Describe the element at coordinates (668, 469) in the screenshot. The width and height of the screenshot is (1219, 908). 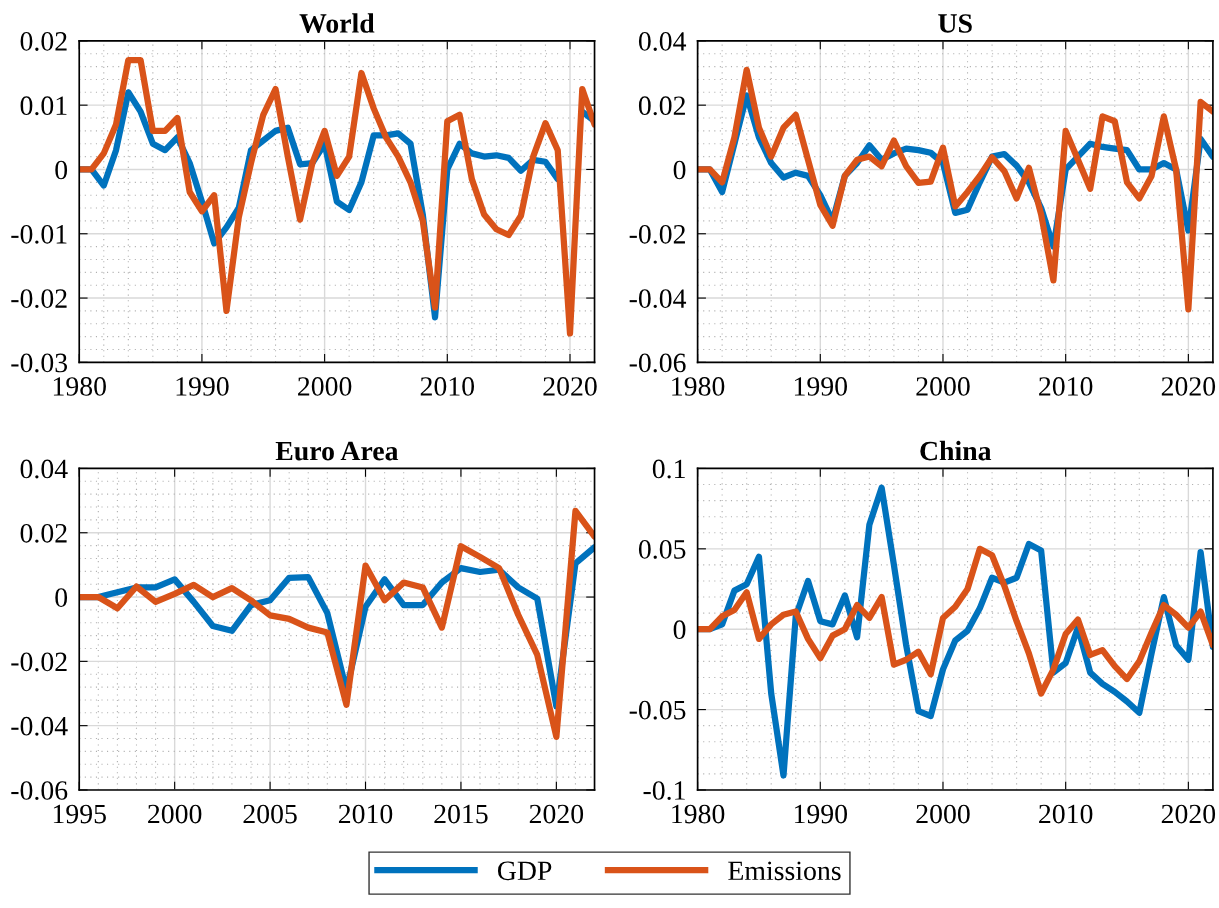
I see `y-tick-label: 0.1` at that location.